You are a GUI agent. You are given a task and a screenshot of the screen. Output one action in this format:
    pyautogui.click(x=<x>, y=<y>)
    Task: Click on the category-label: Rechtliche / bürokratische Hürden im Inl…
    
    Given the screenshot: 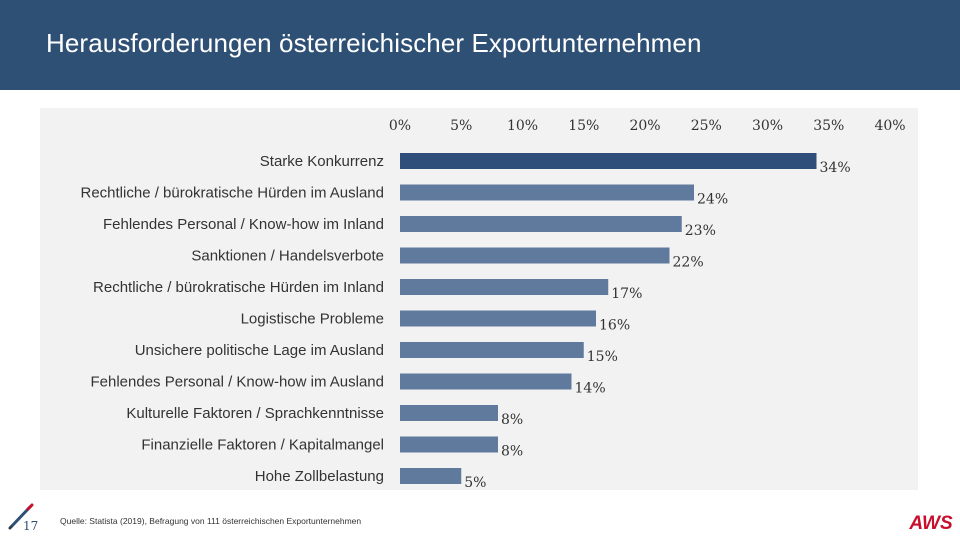 What is the action you would take?
    pyautogui.click(x=238, y=287)
    